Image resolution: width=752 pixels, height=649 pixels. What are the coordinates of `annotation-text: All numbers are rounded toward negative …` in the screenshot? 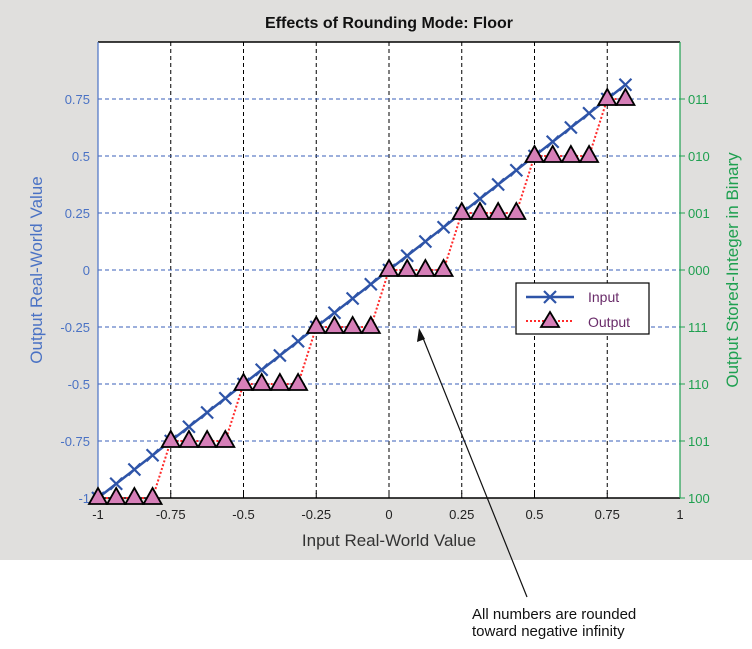 It's located at (554, 623).